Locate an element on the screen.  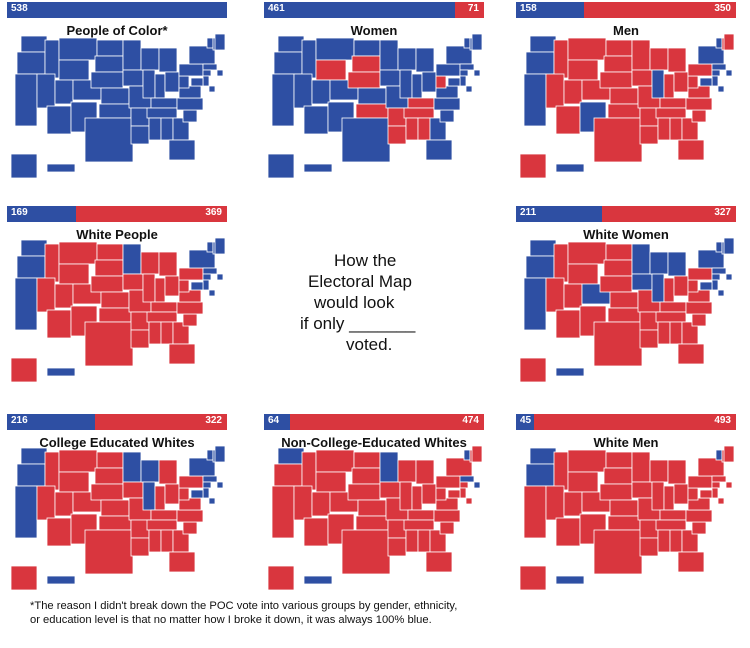
electoral-vote-bar: 461 71 is located at coordinates (374, 10).